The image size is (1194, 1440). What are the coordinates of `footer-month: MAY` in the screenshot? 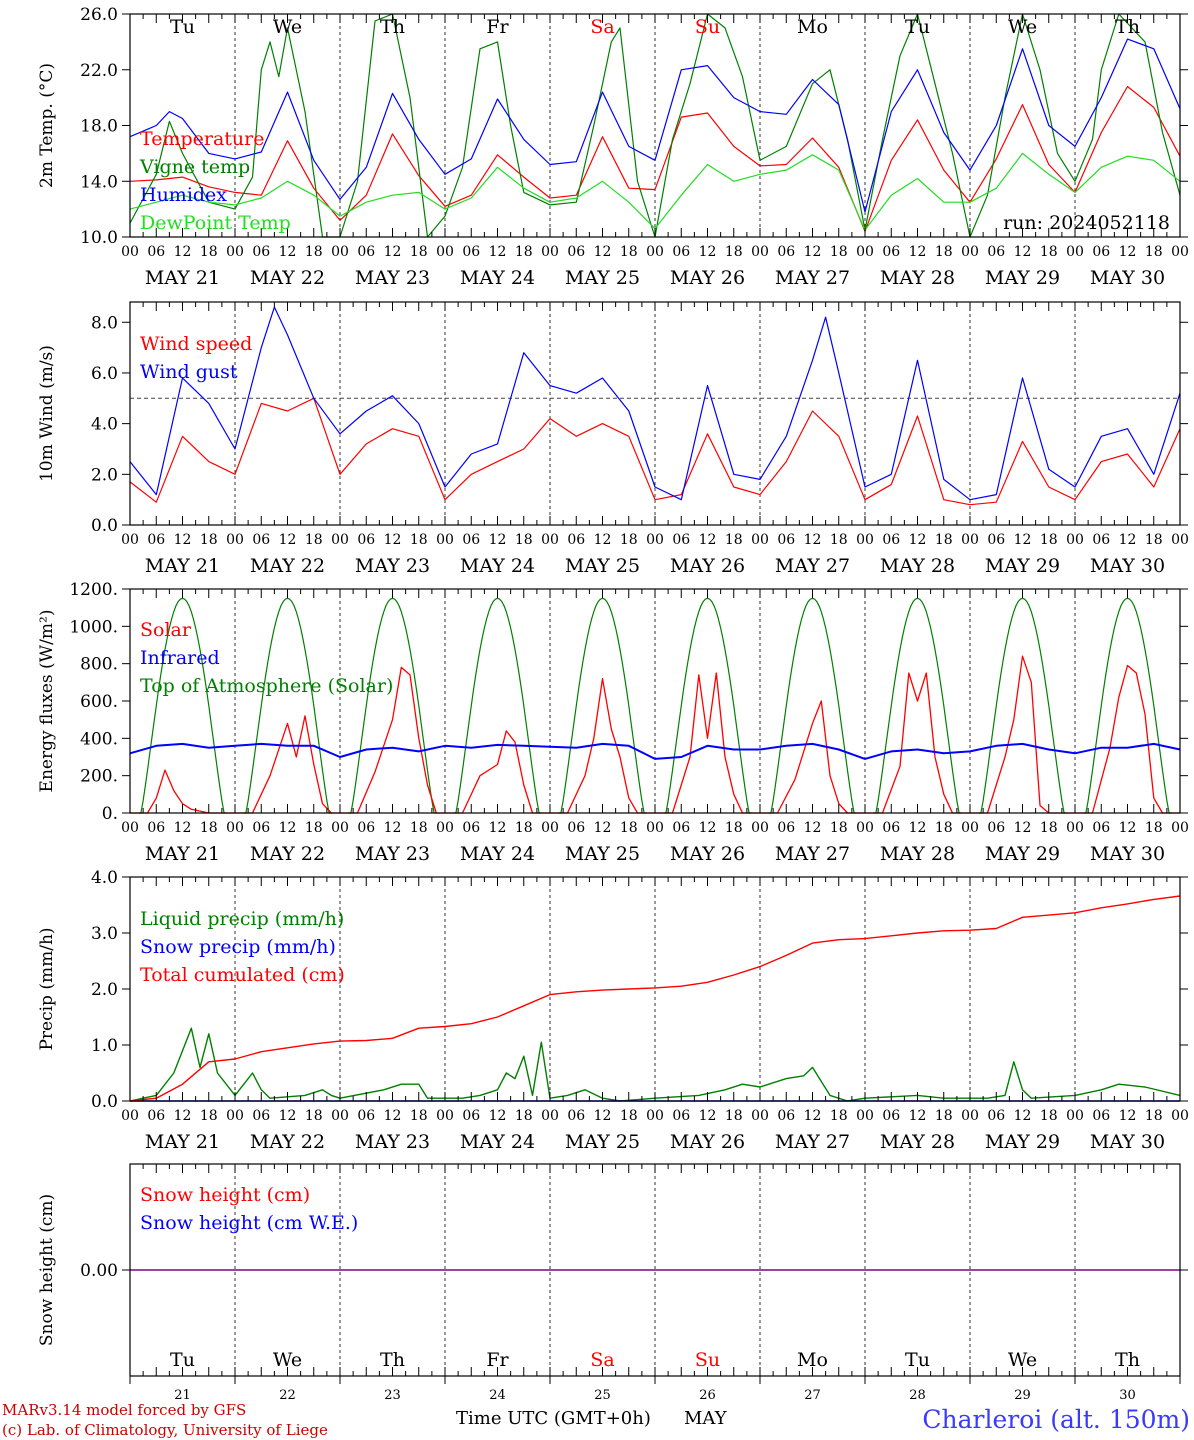 It's located at (706, 1418).